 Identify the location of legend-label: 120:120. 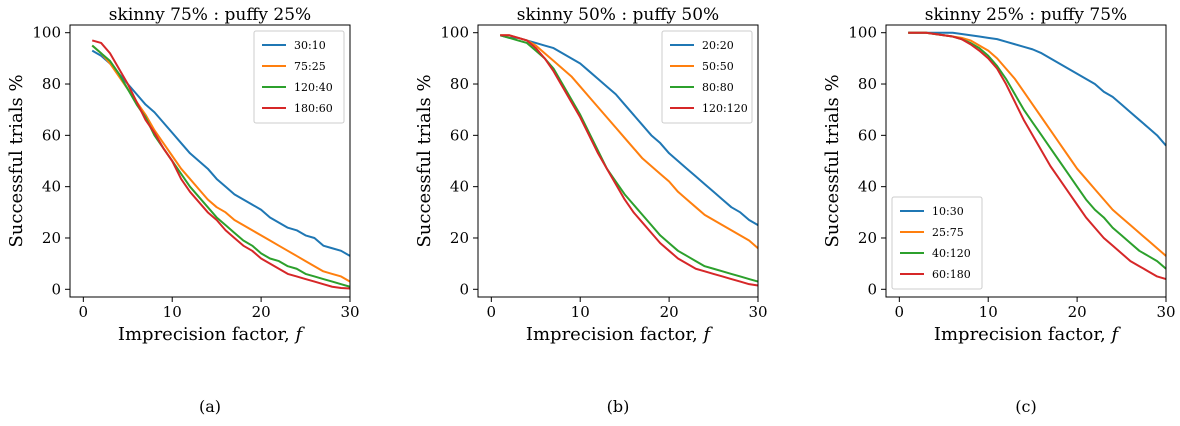
(725, 108).